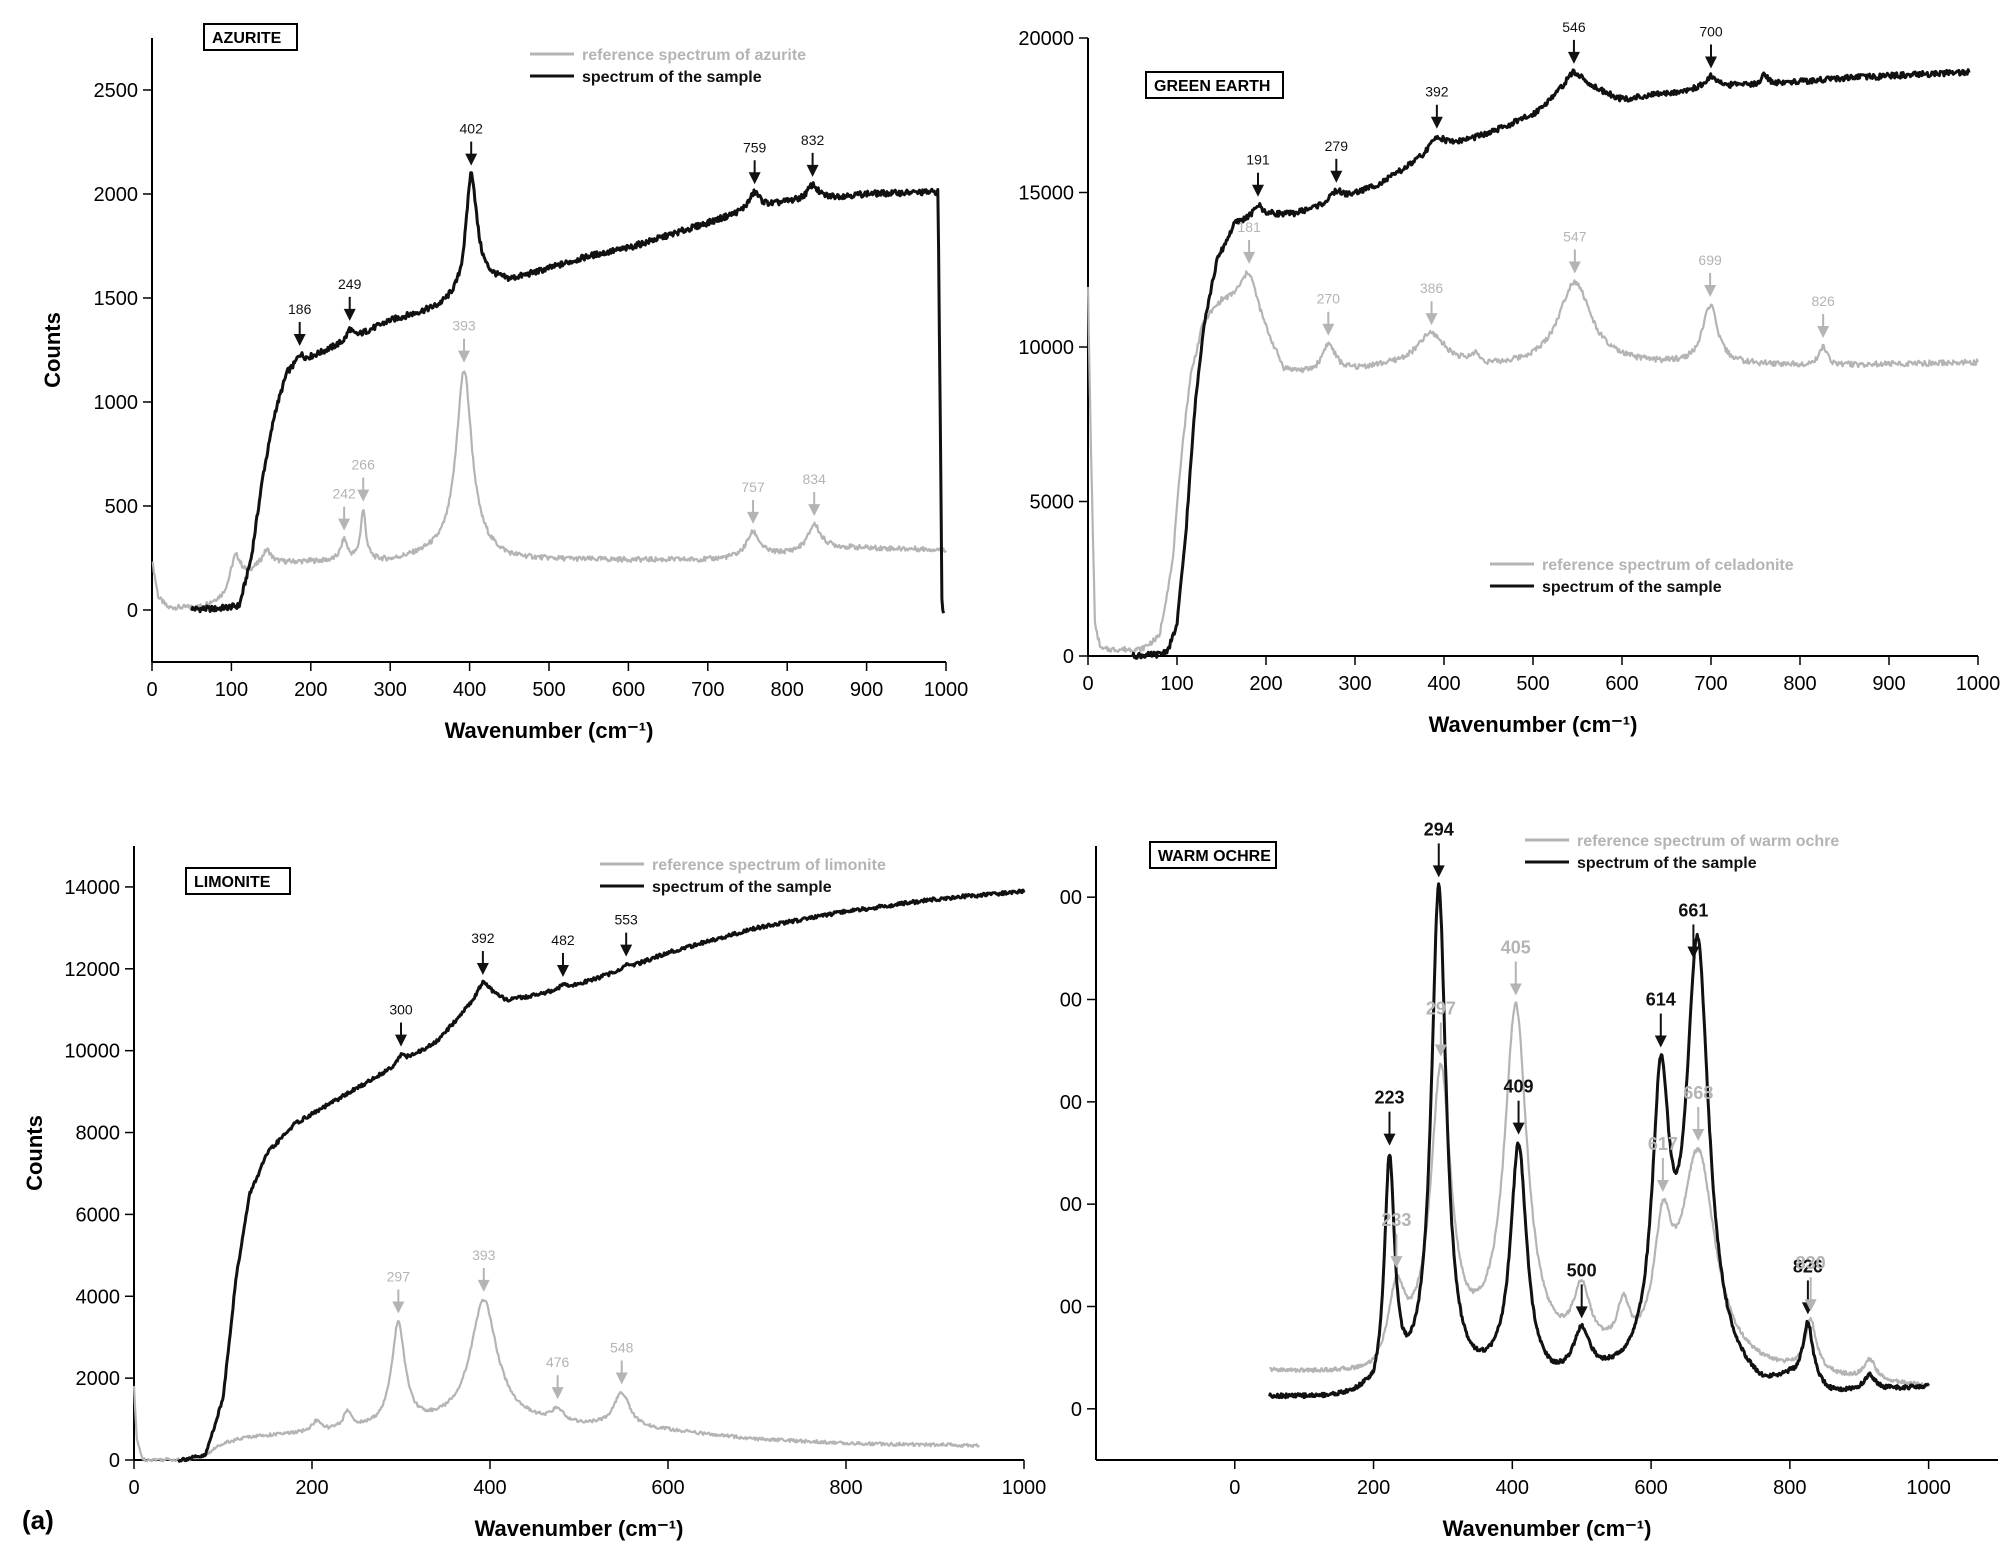 This screenshot has height=1553, width=2013. I want to click on peak-label: 300, so click(401, 1010).